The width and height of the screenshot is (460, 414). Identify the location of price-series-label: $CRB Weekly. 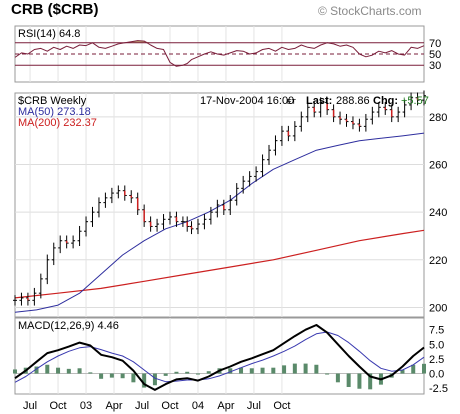
(52, 101).